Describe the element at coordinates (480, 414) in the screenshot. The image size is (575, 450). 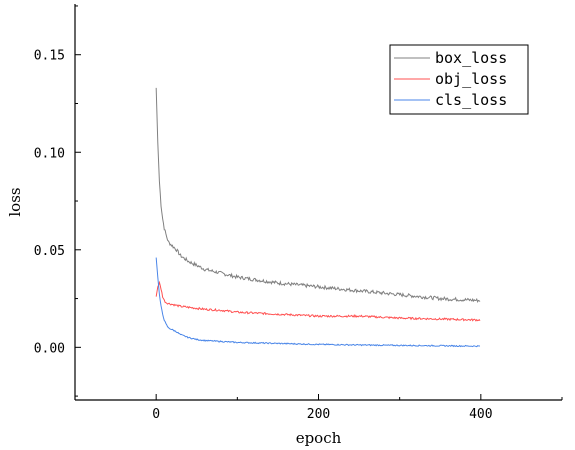
I see `x-tick-label: 400` at that location.